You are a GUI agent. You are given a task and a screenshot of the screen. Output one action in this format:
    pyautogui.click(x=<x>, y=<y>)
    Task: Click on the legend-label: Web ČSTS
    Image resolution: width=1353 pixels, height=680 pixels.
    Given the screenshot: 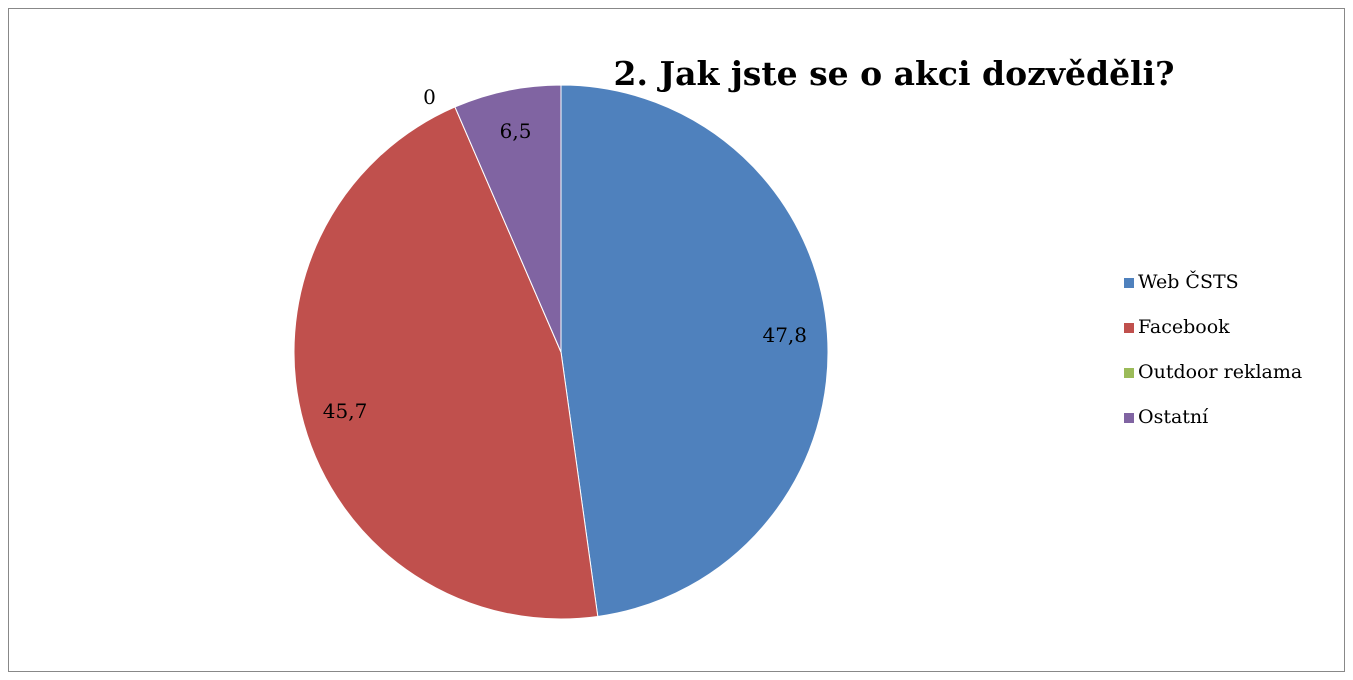 What is the action you would take?
    pyautogui.click(x=1188, y=281)
    